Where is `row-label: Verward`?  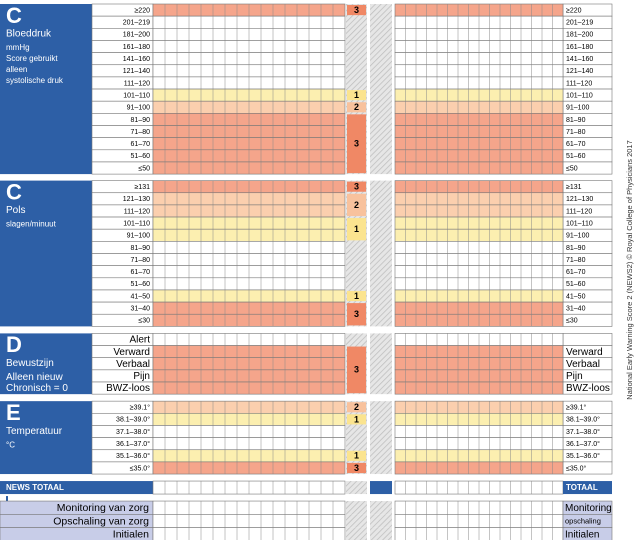 row-label: Verward is located at coordinates (131, 352).